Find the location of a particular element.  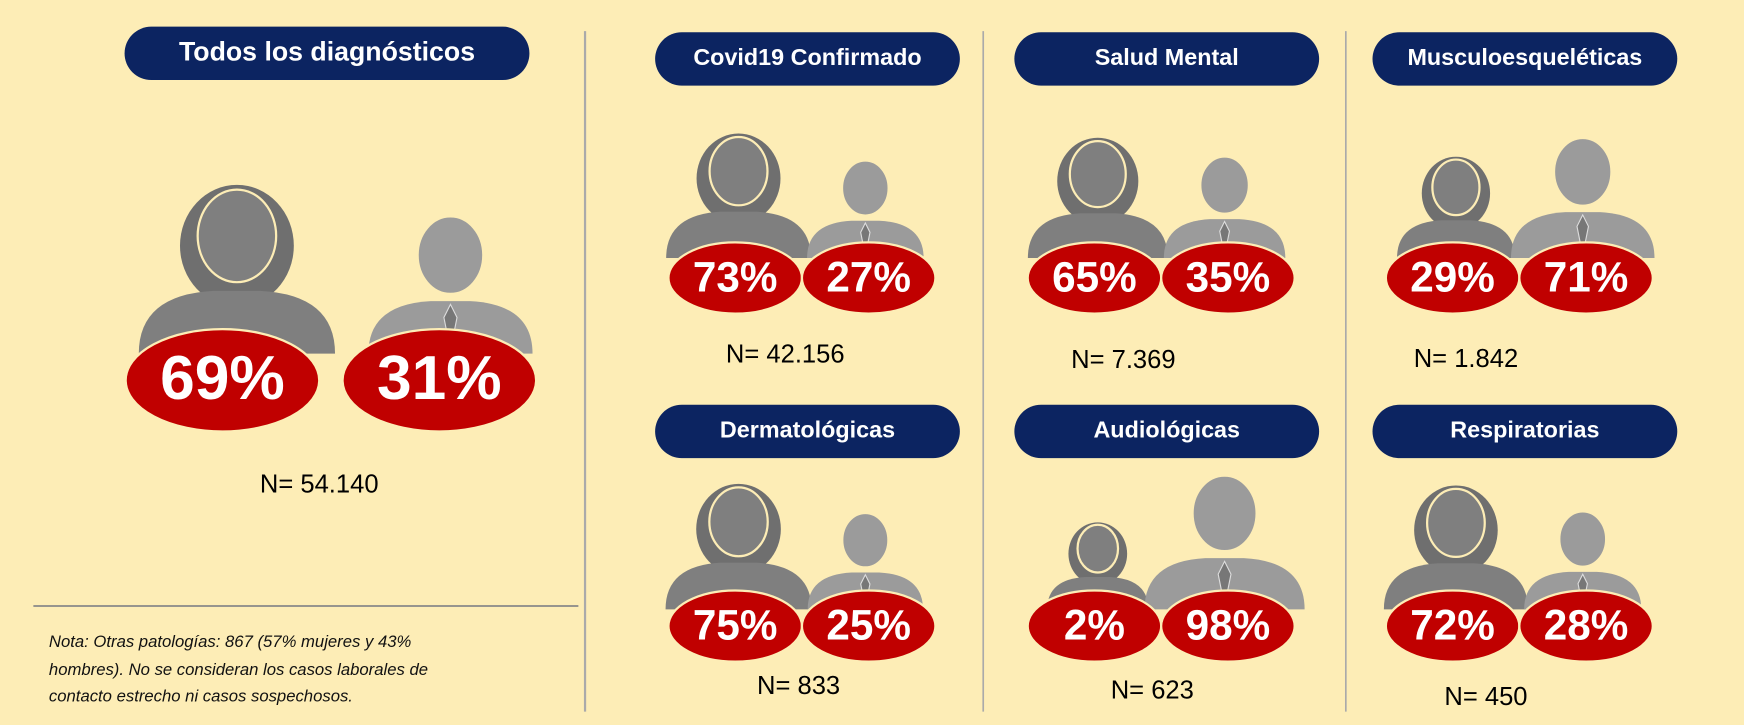

panel-title: Audiológicas is located at coordinates (1166, 430).